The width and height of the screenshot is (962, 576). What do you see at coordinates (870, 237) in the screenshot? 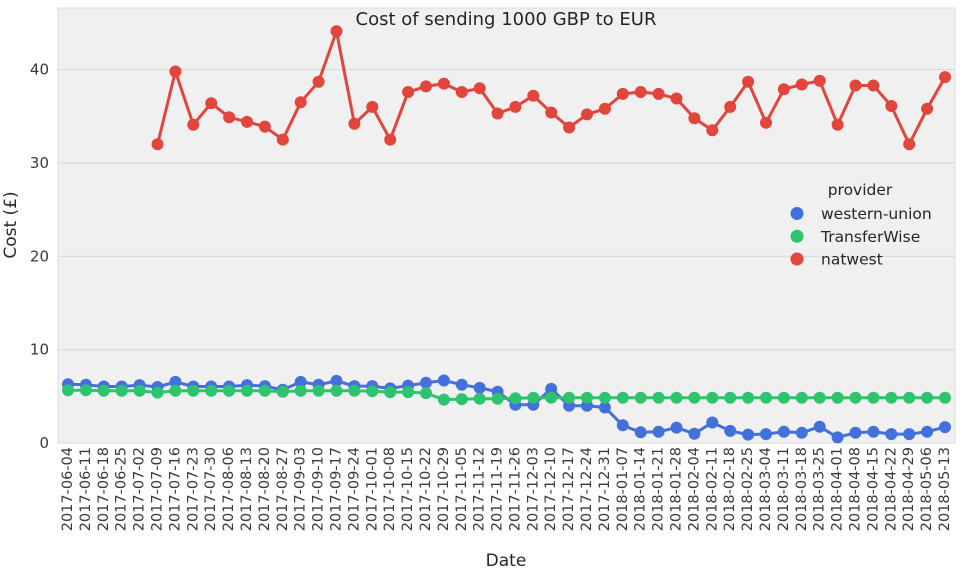
I see `legend-label-transferwise: TransferWise` at bounding box center [870, 237].